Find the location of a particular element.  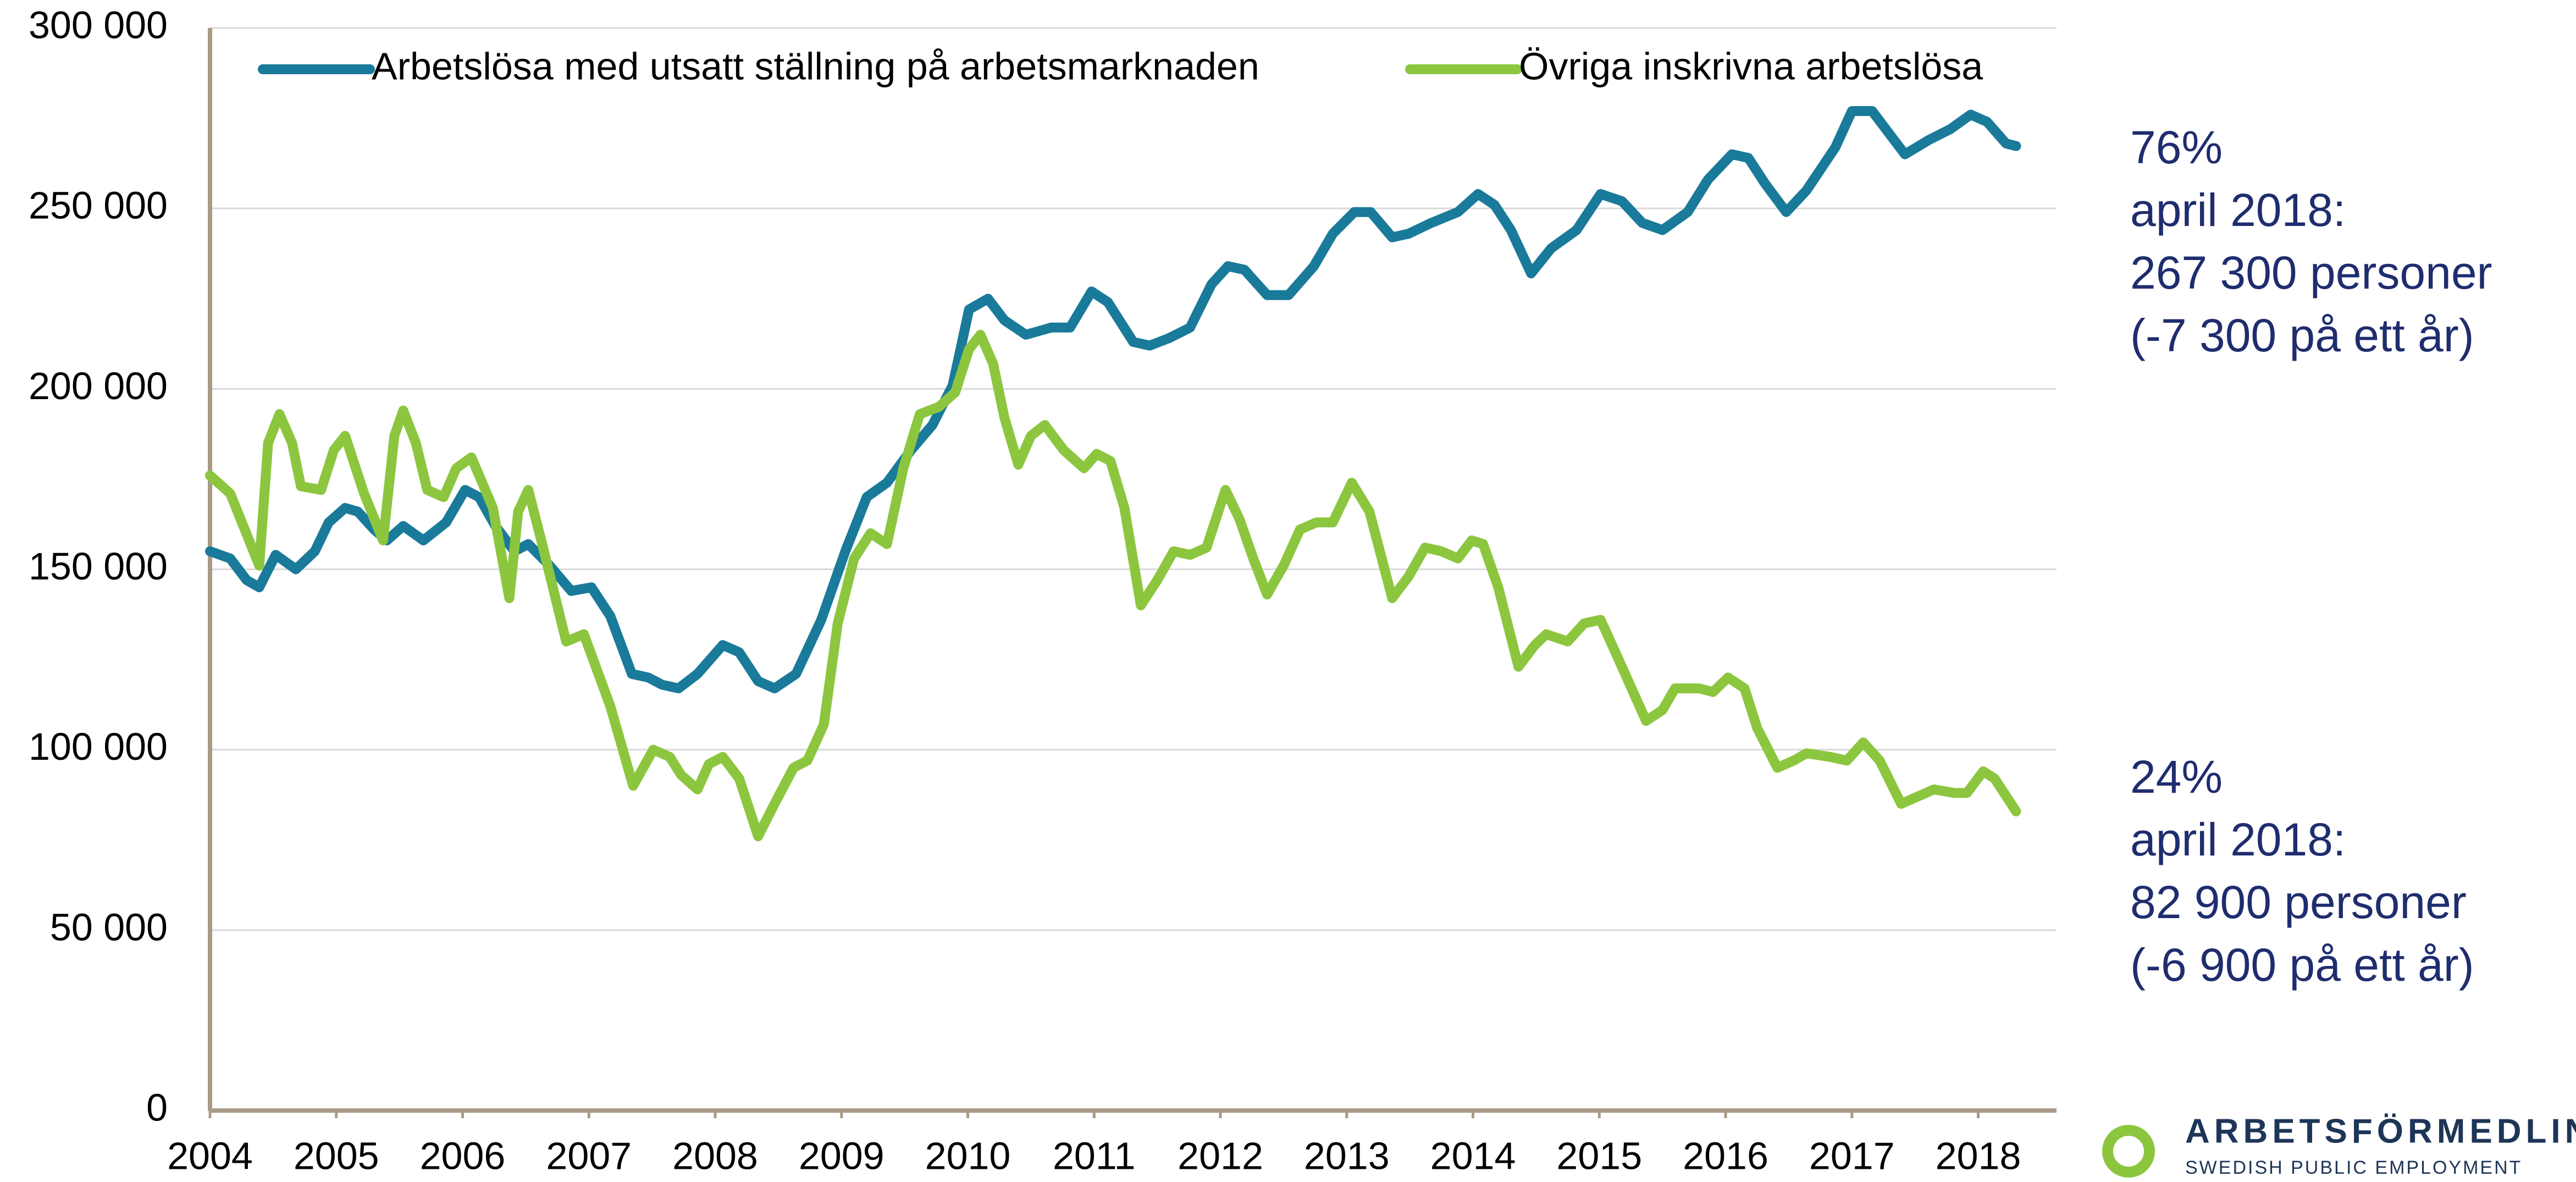

y-tick-label: 200 000 is located at coordinates (98, 385).